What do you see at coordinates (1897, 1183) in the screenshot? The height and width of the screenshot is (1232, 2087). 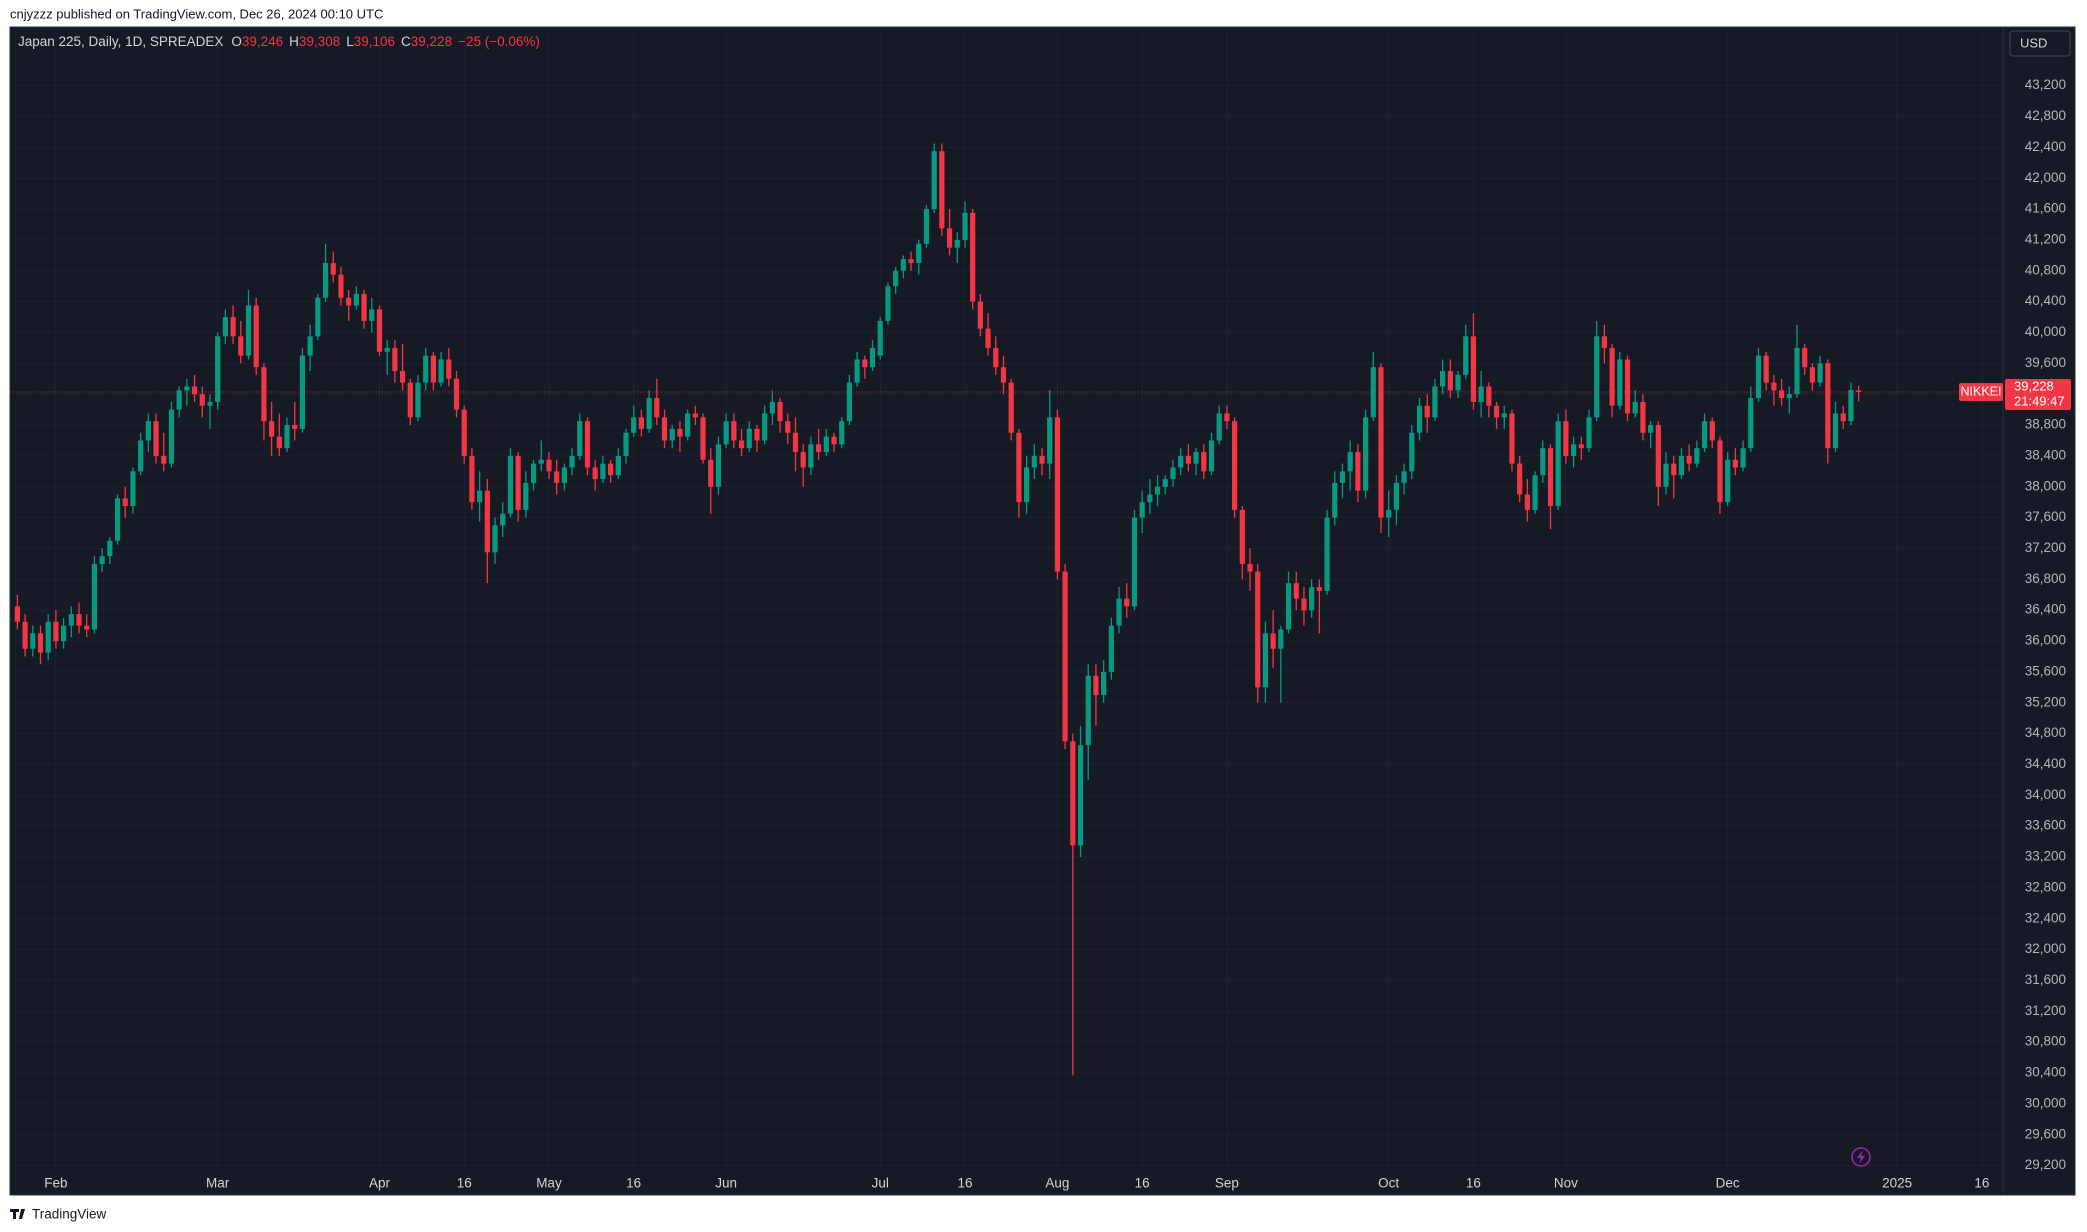 I see `x-tick-label: 2025` at bounding box center [1897, 1183].